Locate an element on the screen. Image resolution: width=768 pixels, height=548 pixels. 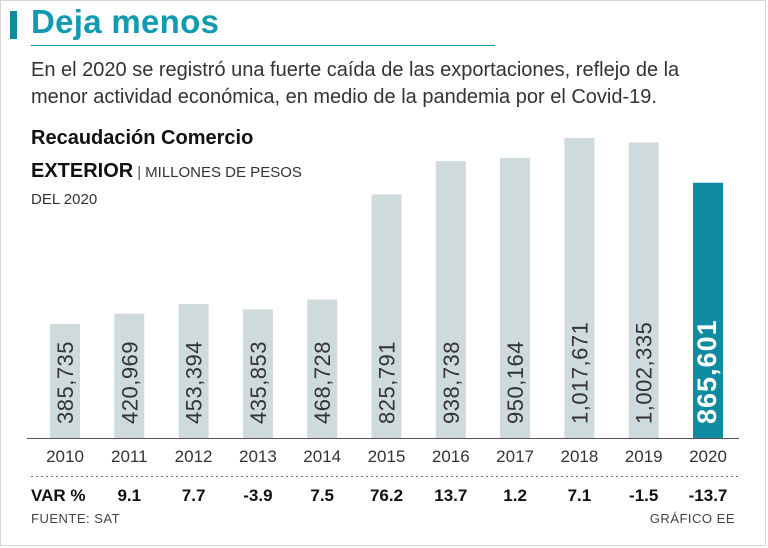
var-value-2020: -13.7 is located at coordinates (708, 495).